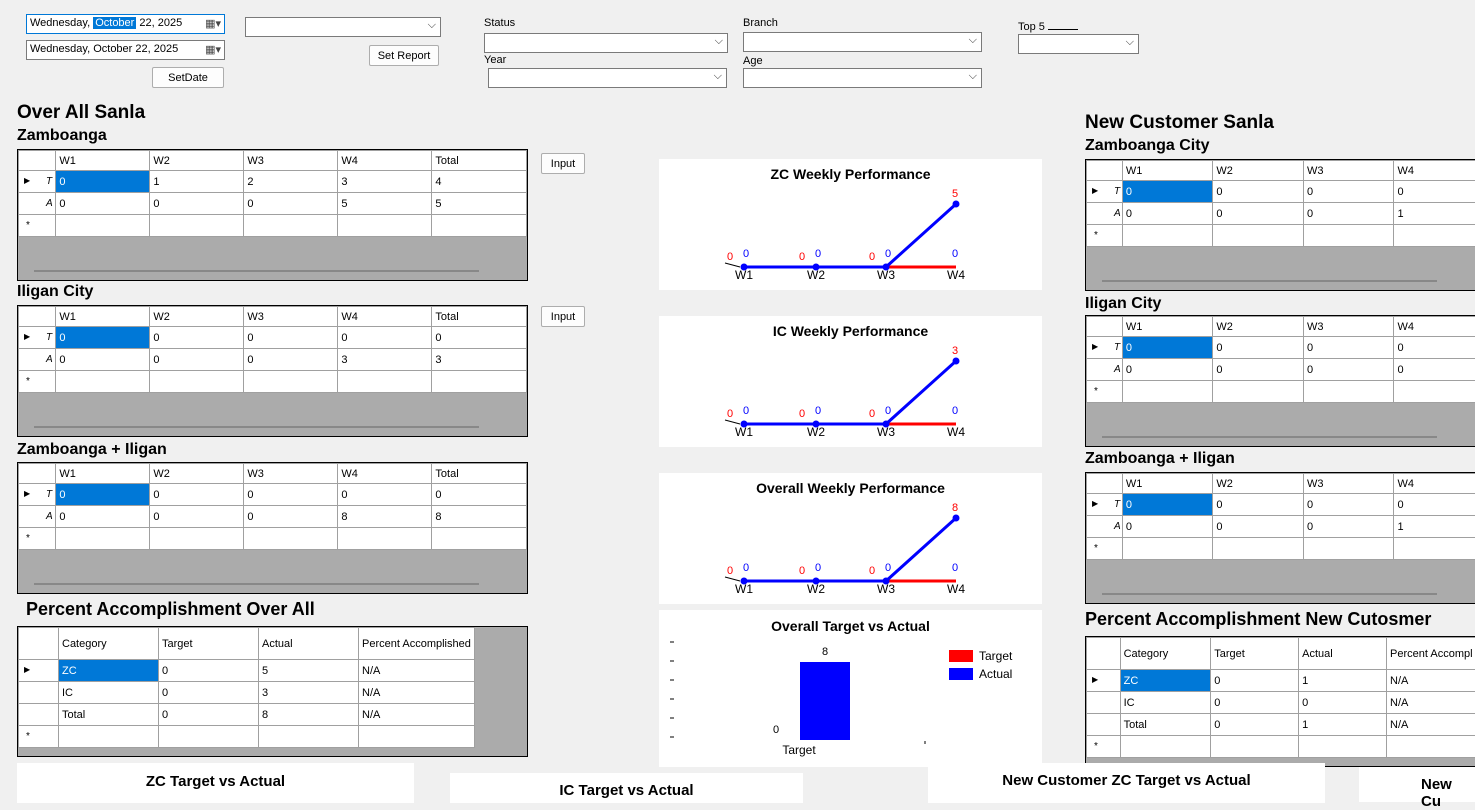  Describe the element at coordinates (309, 671) in the screenshot. I see `table-cell: 5` at that location.